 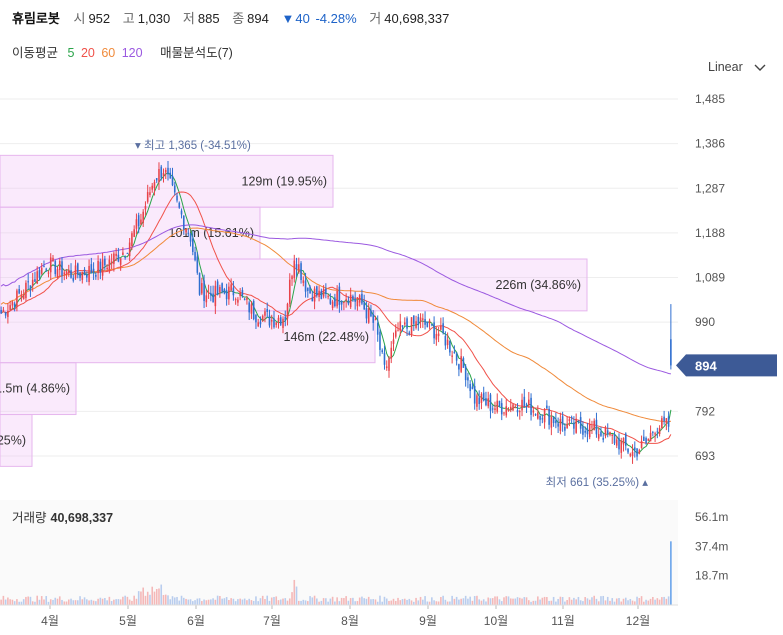 What do you see at coordinates (35, 53) in the screenshot?
I see `ma-legend-title: 이동평균` at bounding box center [35, 53].